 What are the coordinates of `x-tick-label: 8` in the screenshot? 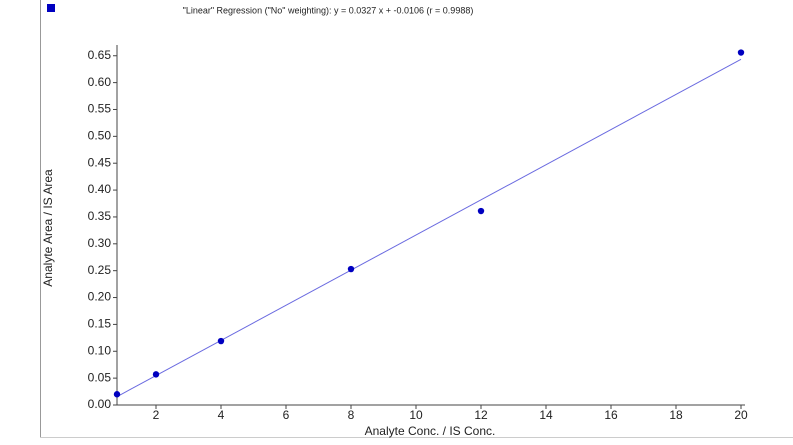 It's located at (351, 415).